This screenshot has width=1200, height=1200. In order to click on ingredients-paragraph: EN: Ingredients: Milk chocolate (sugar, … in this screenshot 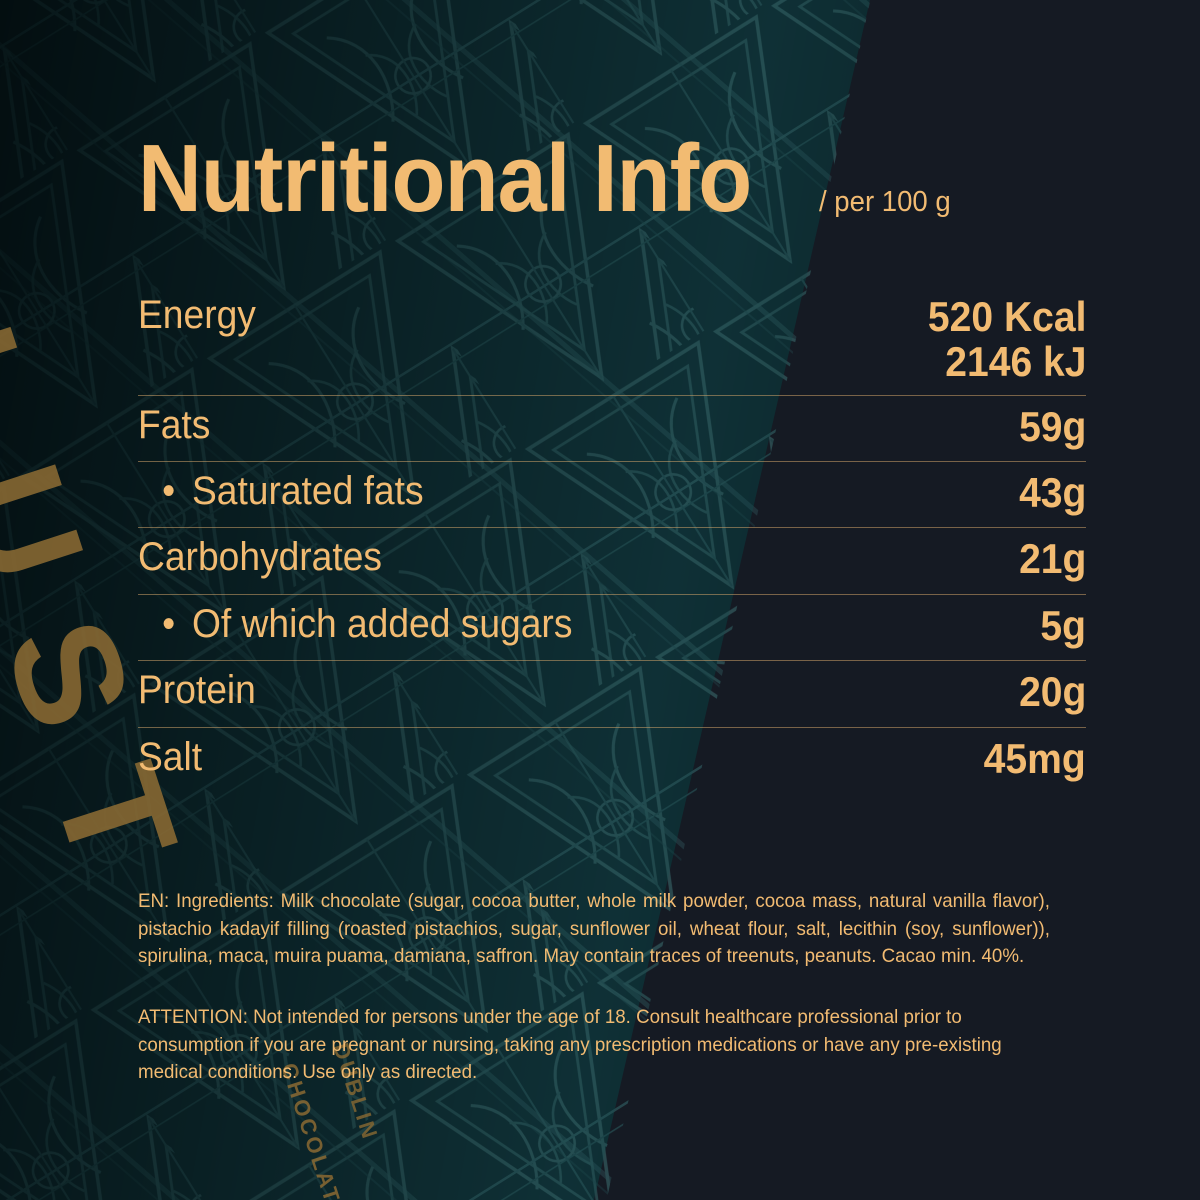, I will do `click(594, 929)`.